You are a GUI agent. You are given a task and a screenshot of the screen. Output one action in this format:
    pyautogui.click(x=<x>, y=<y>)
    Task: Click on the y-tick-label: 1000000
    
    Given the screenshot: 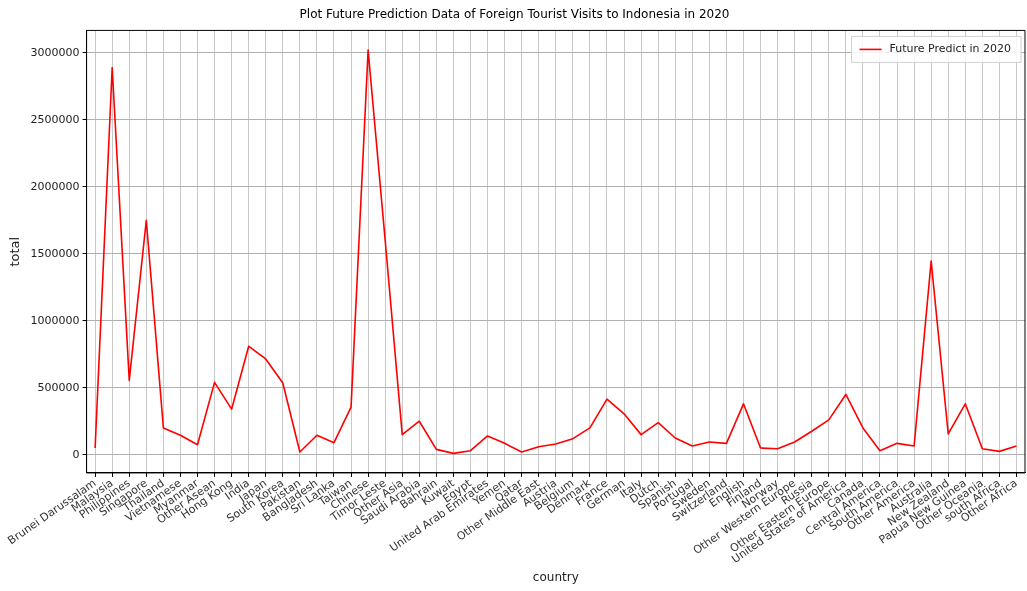 What is the action you would take?
    pyautogui.click(x=55, y=320)
    